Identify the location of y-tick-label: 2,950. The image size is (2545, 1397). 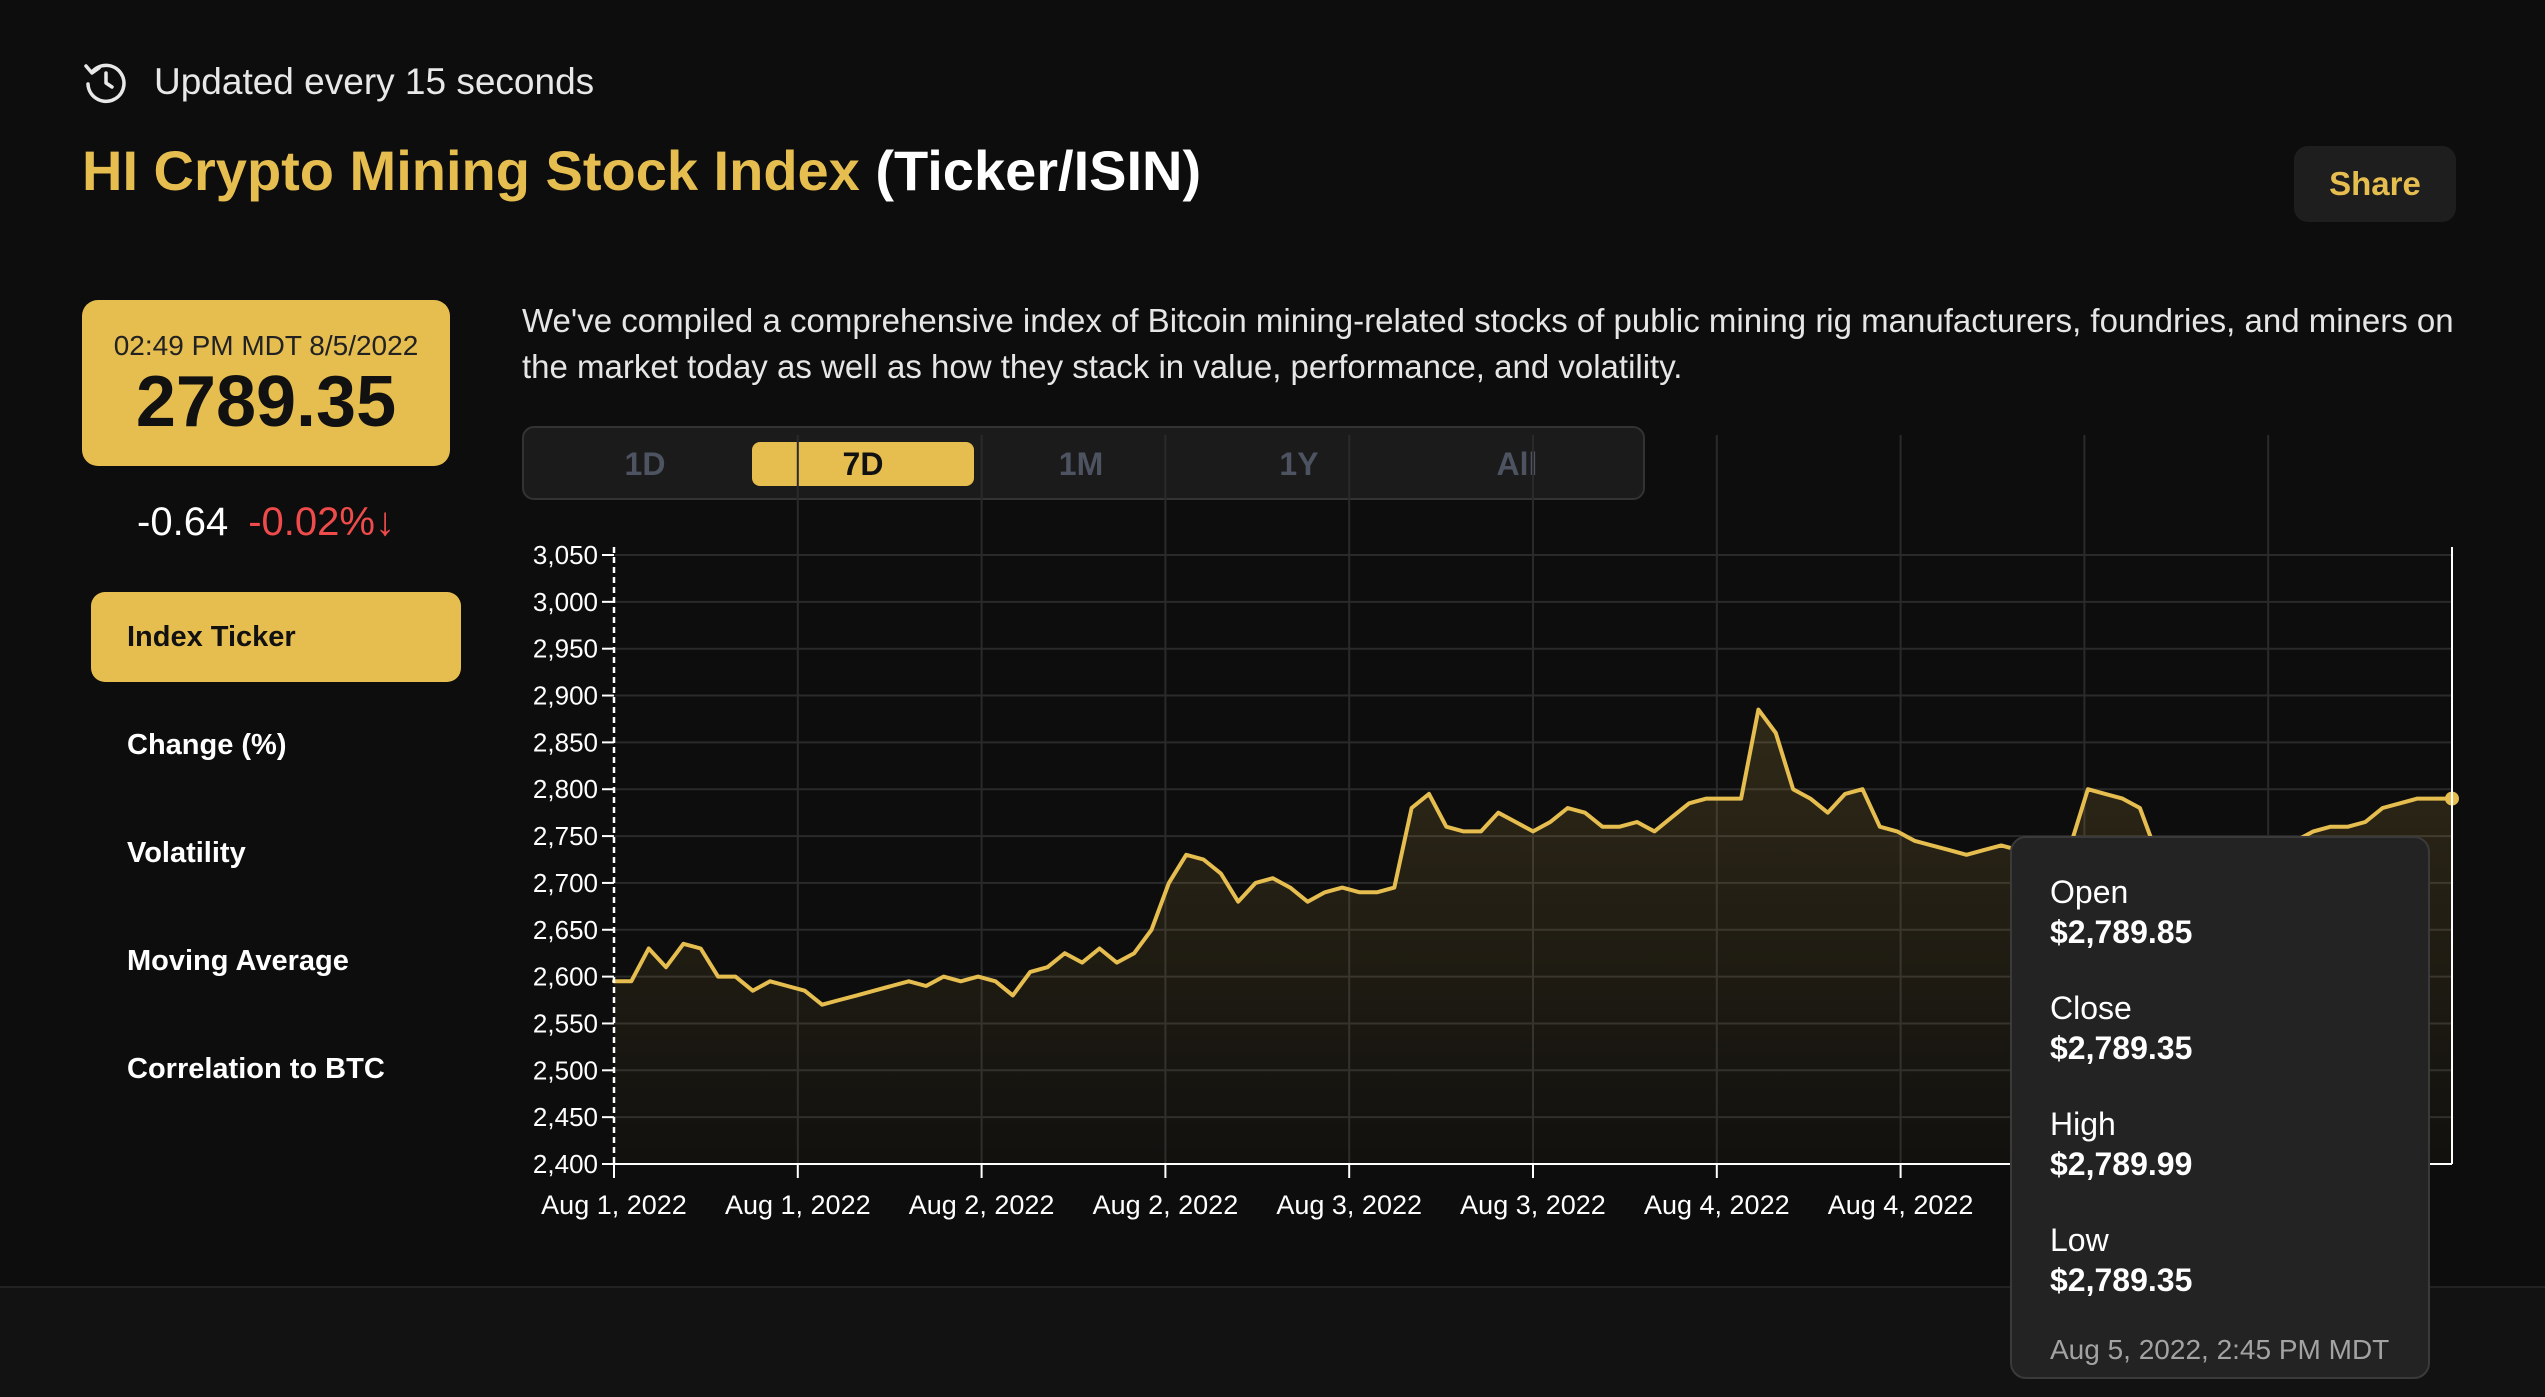
(565, 649).